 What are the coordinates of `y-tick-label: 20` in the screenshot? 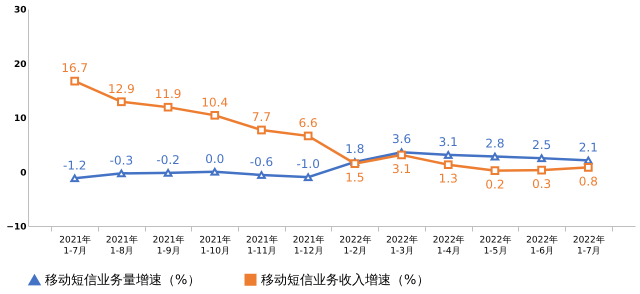 It's located at (20, 65).